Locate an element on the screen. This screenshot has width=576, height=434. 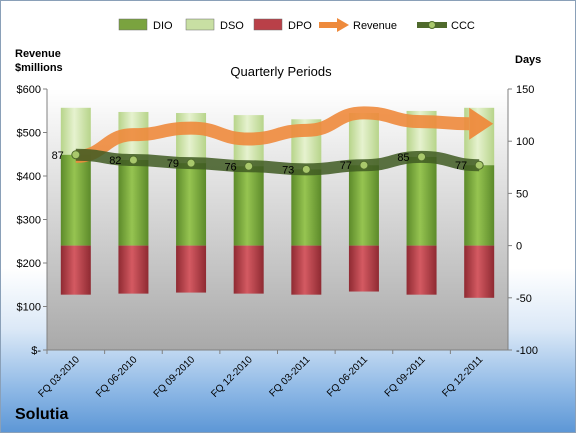
left-axis: $- $100 $200 $300 $400 $500 $600 is located at coordinates (32, 220).